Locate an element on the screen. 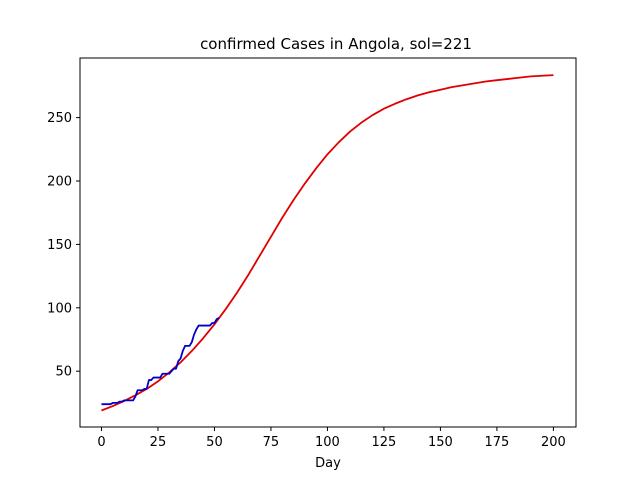  y-tick-label: 150 is located at coordinates (59, 245).